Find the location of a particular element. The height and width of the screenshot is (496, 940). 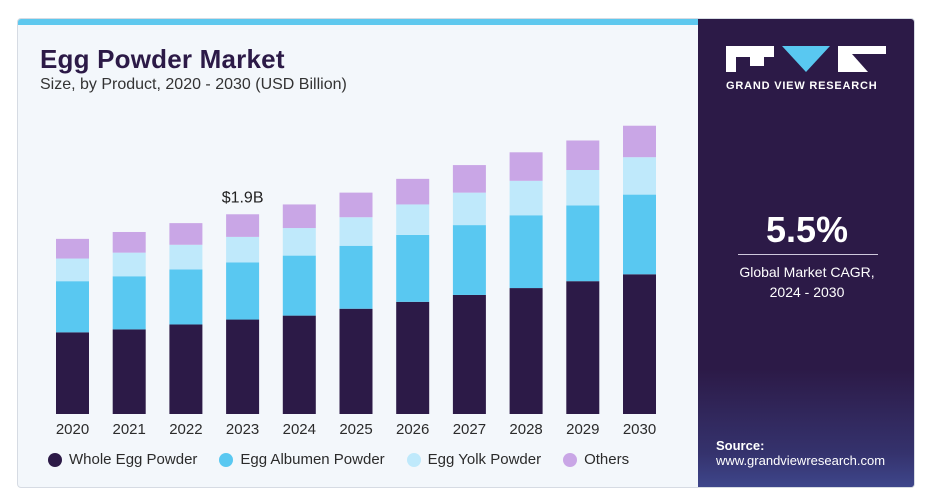

cagr-label-line2: 2024 - 2030 is located at coordinates (807, 292).